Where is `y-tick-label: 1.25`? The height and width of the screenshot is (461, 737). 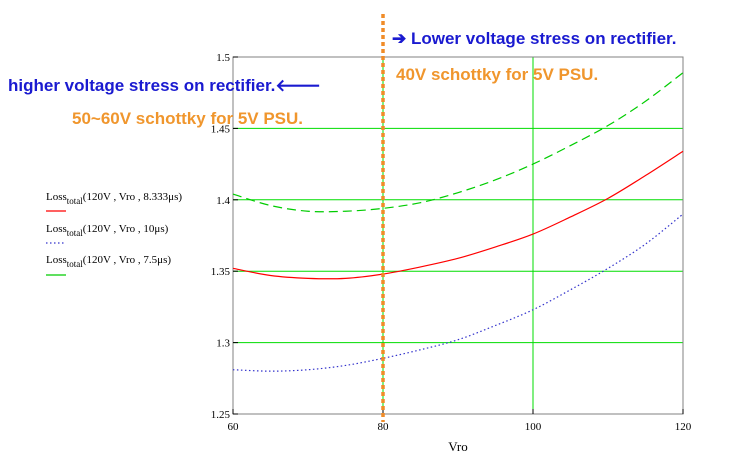
y-tick-label: 1.25 is located at coordinates (221, 415).